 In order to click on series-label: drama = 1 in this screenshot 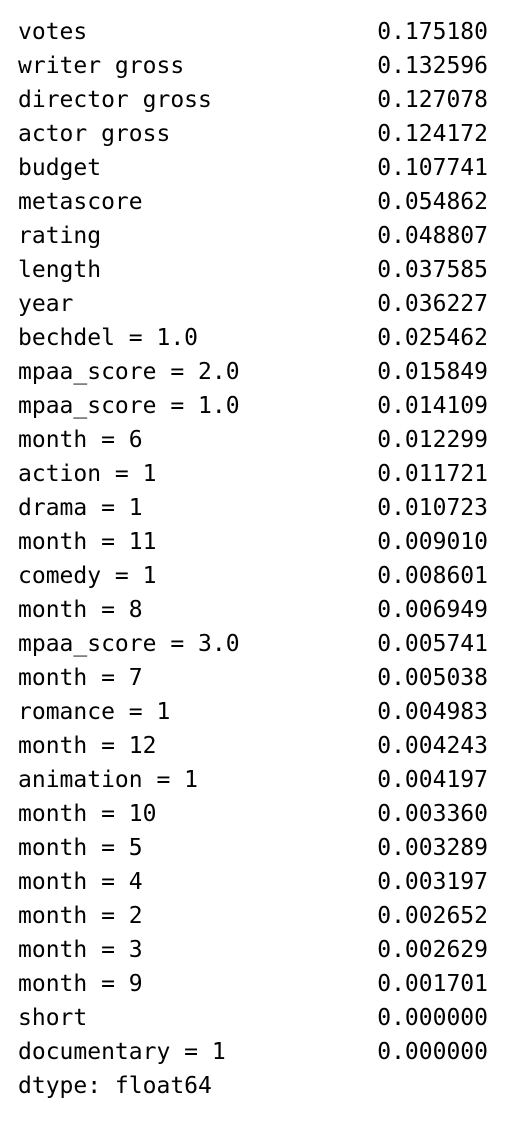, I will do `click(80, 508)`.